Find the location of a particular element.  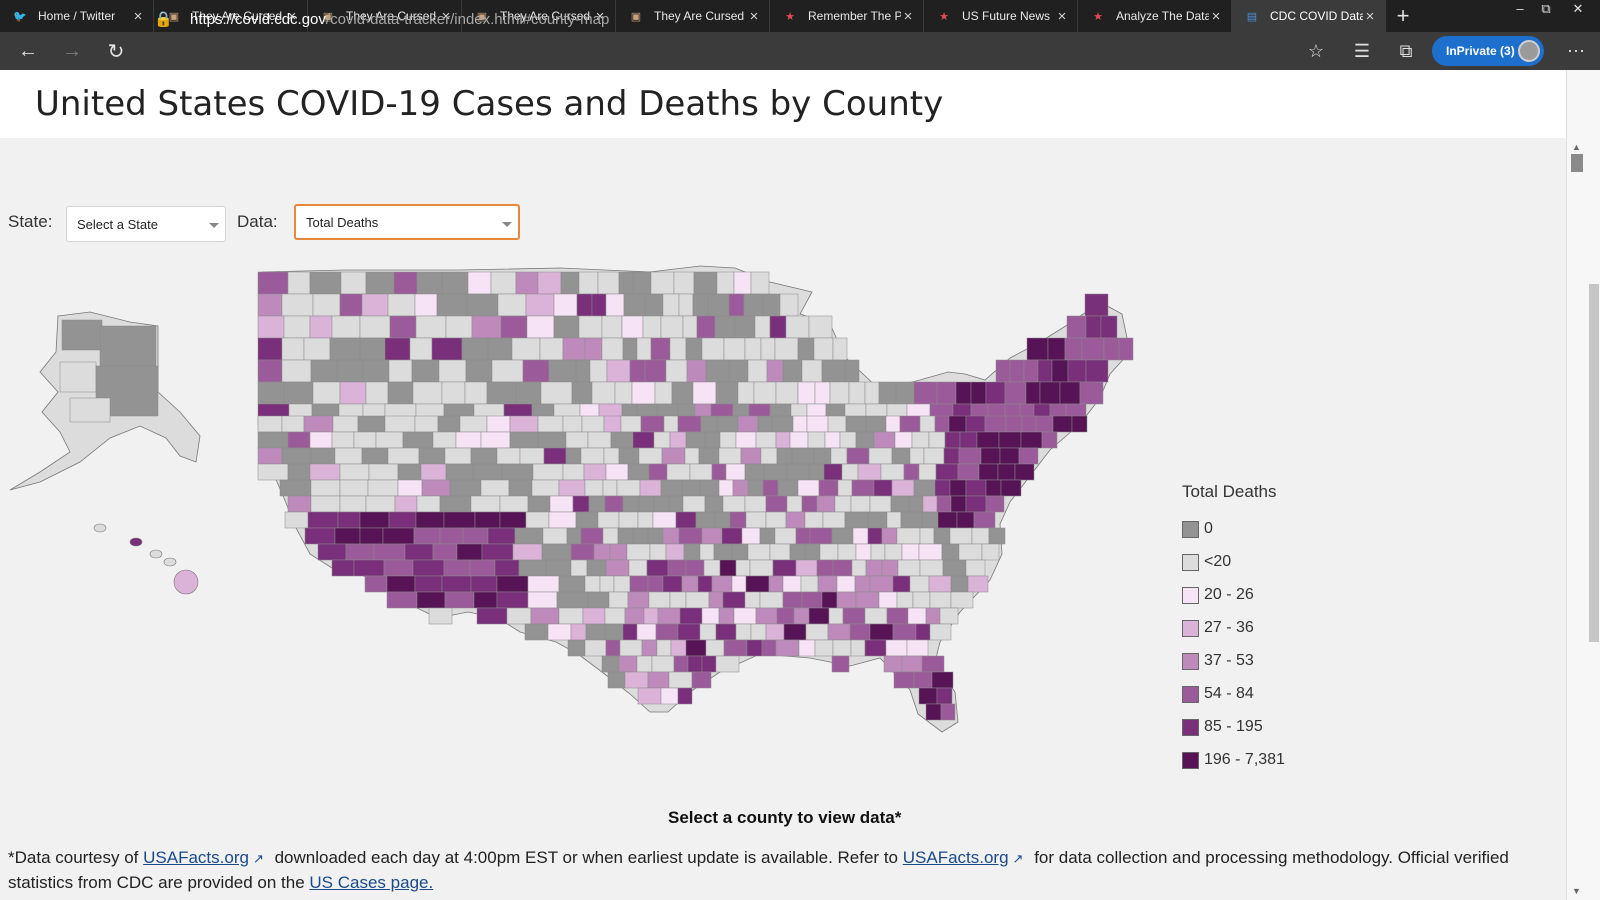

scrollbar-thumb is located at coordinates (1577, 163).